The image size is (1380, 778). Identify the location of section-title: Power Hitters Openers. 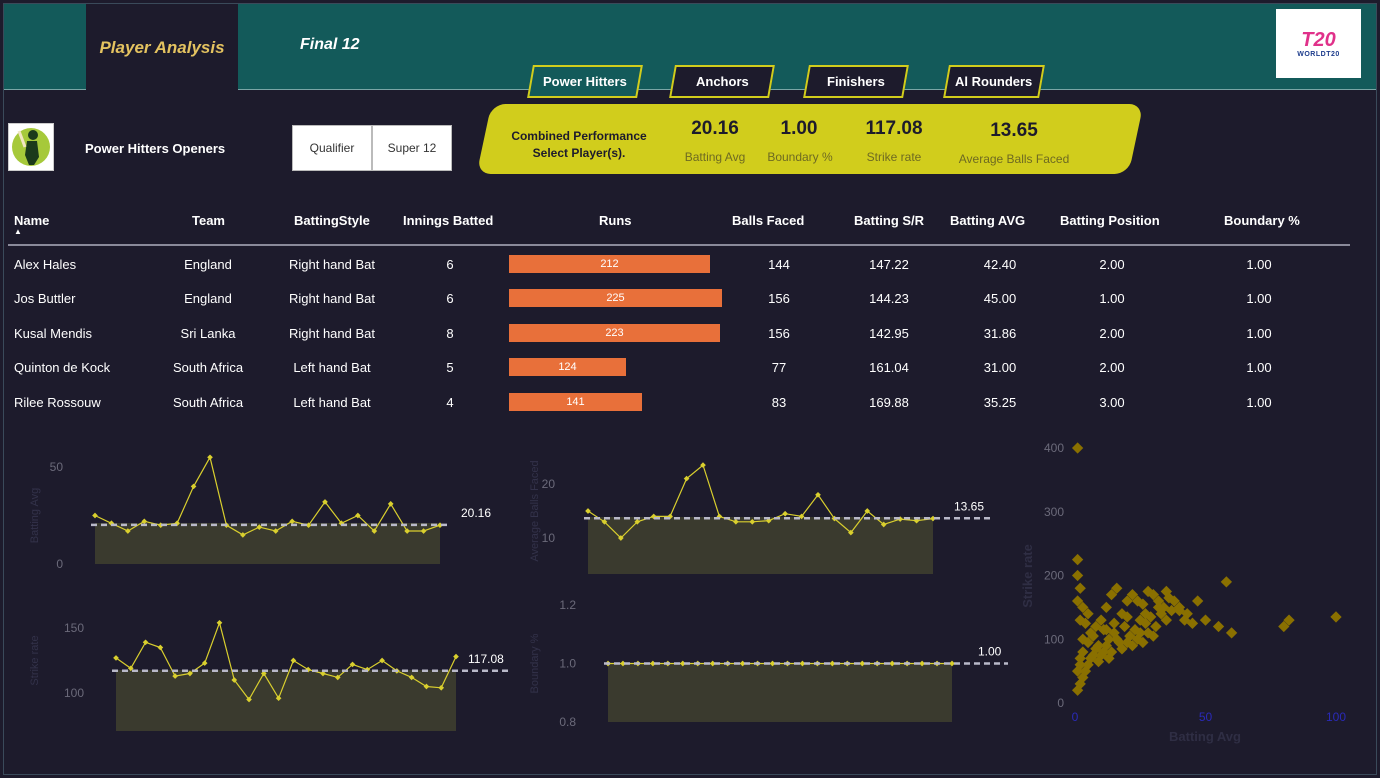
(155, 148).